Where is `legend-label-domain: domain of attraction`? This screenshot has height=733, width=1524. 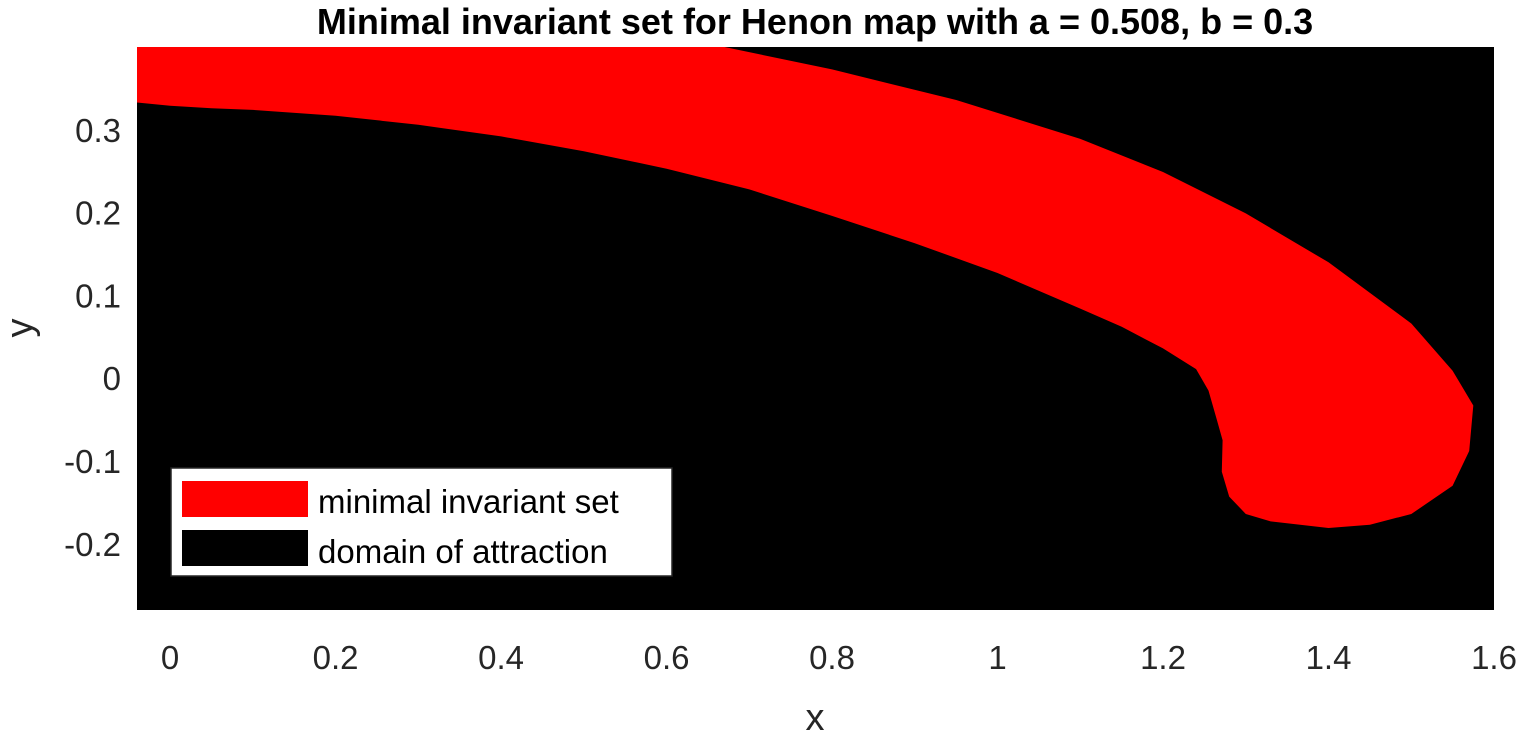
legend-label-domain: domain of attraction is located at coordinates (463, 551).